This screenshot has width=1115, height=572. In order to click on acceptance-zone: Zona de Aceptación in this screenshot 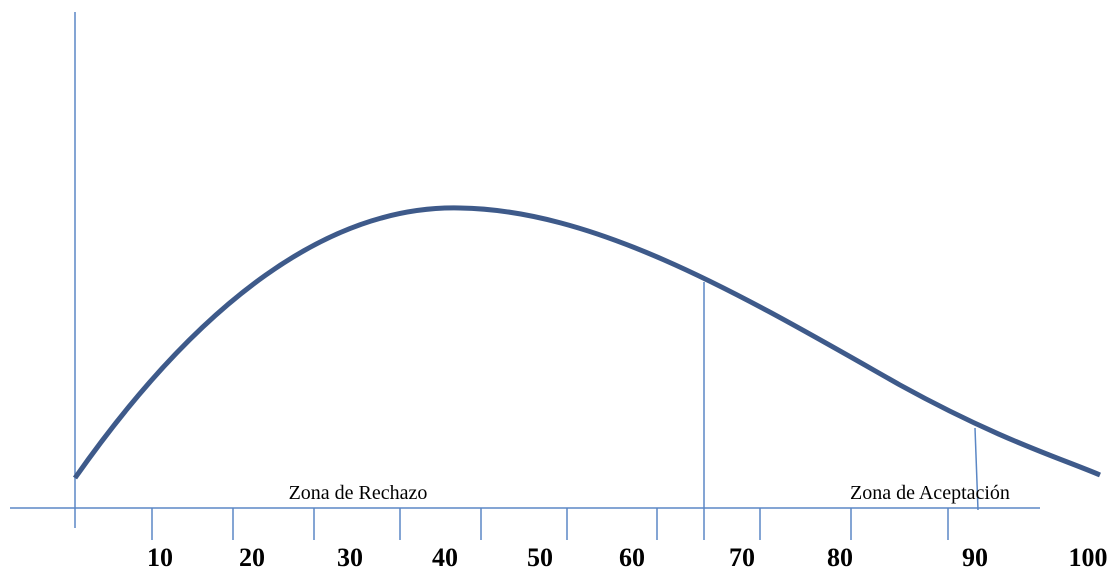, I will do `click(930, 493)`.